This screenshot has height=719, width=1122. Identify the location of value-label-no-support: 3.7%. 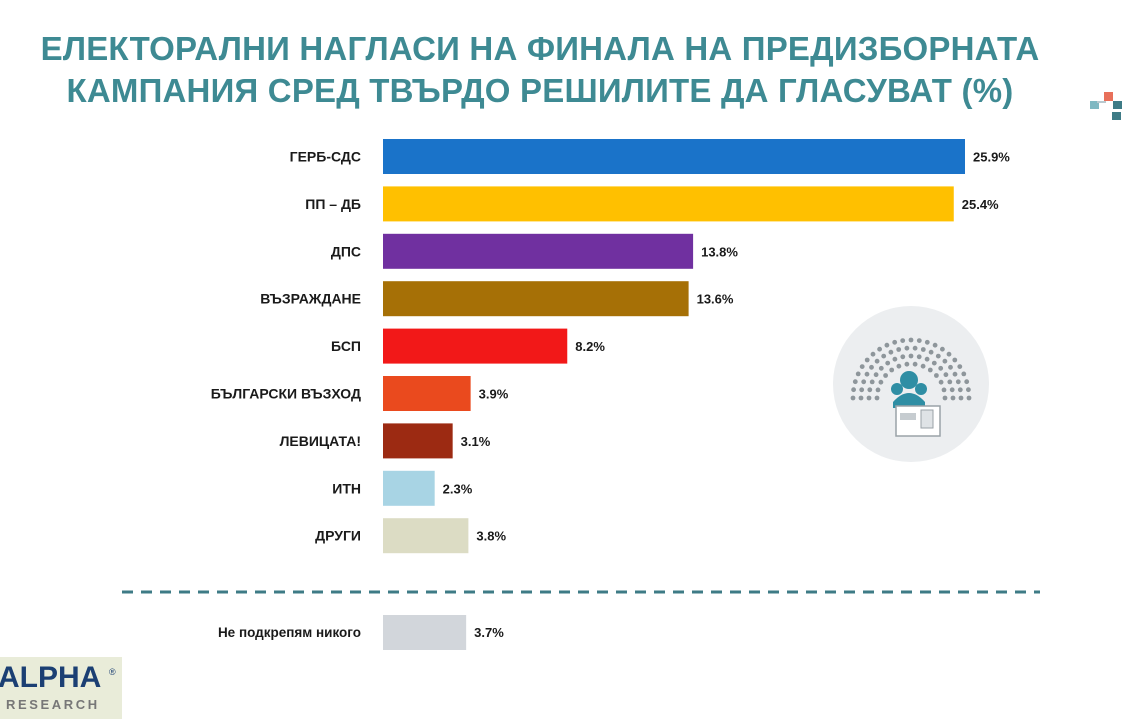
(489, 632).